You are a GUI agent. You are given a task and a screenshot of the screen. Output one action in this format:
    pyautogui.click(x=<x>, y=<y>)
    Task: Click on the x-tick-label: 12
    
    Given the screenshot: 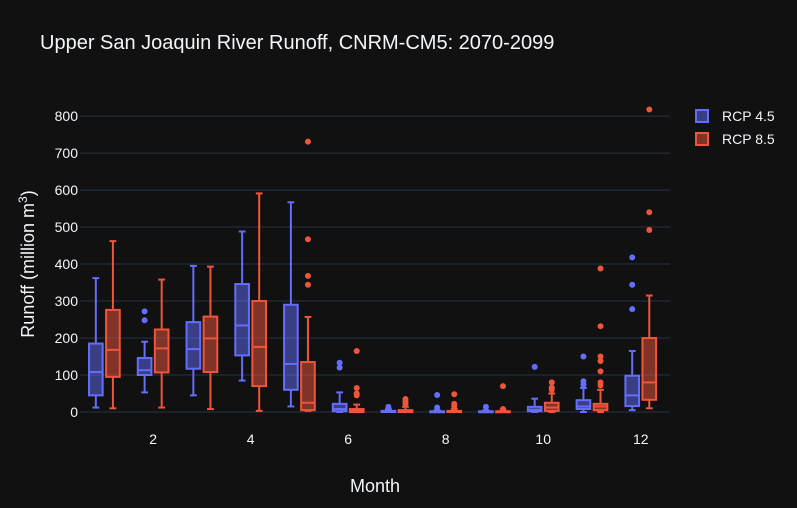 What is the action you would take?
    pyautogui.click(x=641, y=439)
    